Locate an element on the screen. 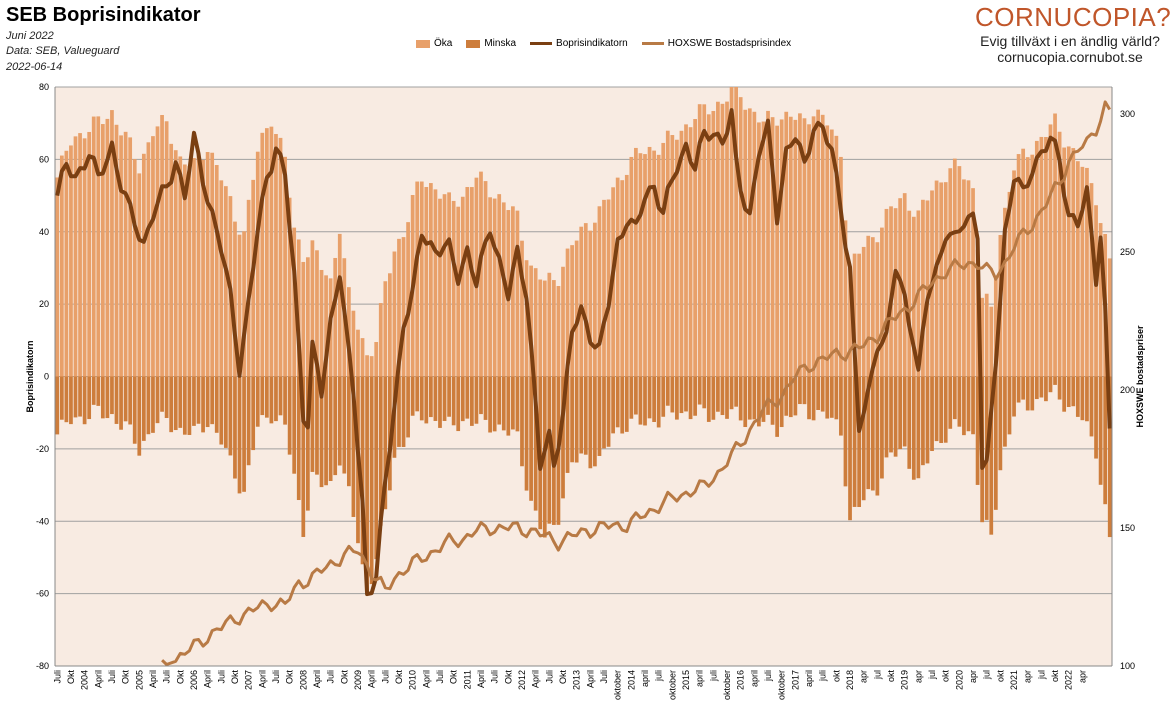 Image resolution: width=1170 pixels, height=707 pixels. y-tick-label: -80 is located at coordinates (42, 666).